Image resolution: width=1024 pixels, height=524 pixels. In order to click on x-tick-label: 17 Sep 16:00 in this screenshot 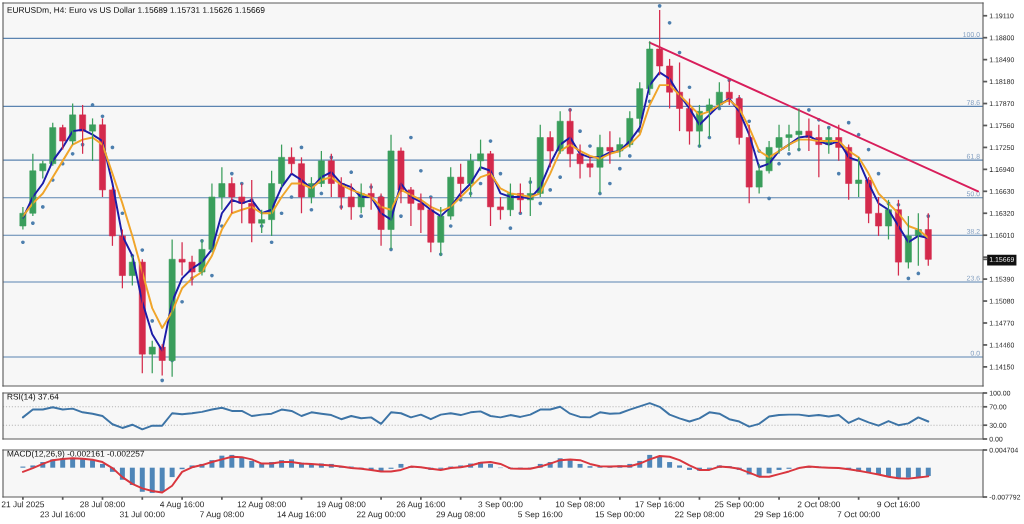, I will do `click(660, 505)`.